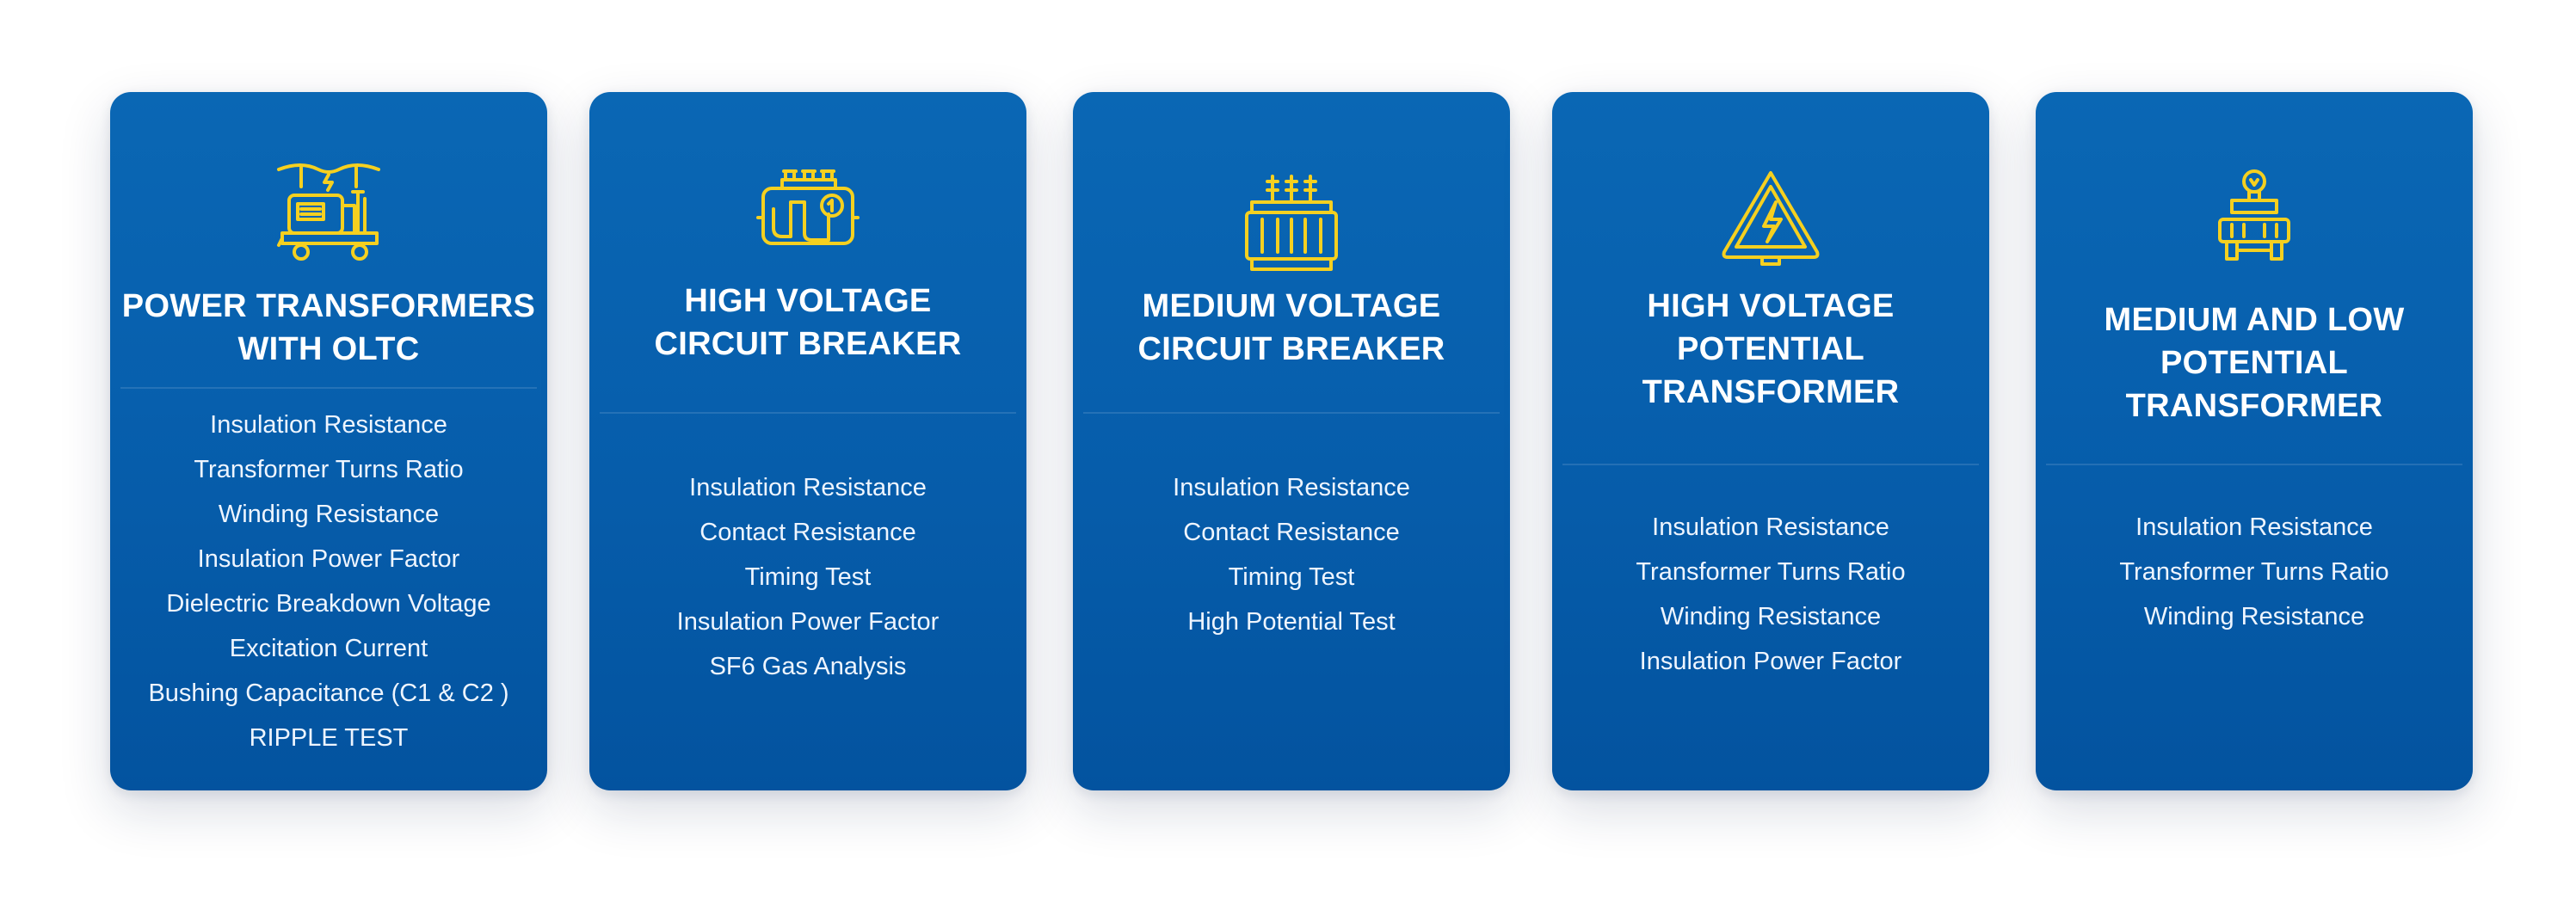 The height and width of the screenshot is (910, 2576). Describe the element at coordinates (2254, 363) in the screenshot. I see `card-title: MEDIUM AND LOW POTENTIAL TRANSFORMER` at that location.